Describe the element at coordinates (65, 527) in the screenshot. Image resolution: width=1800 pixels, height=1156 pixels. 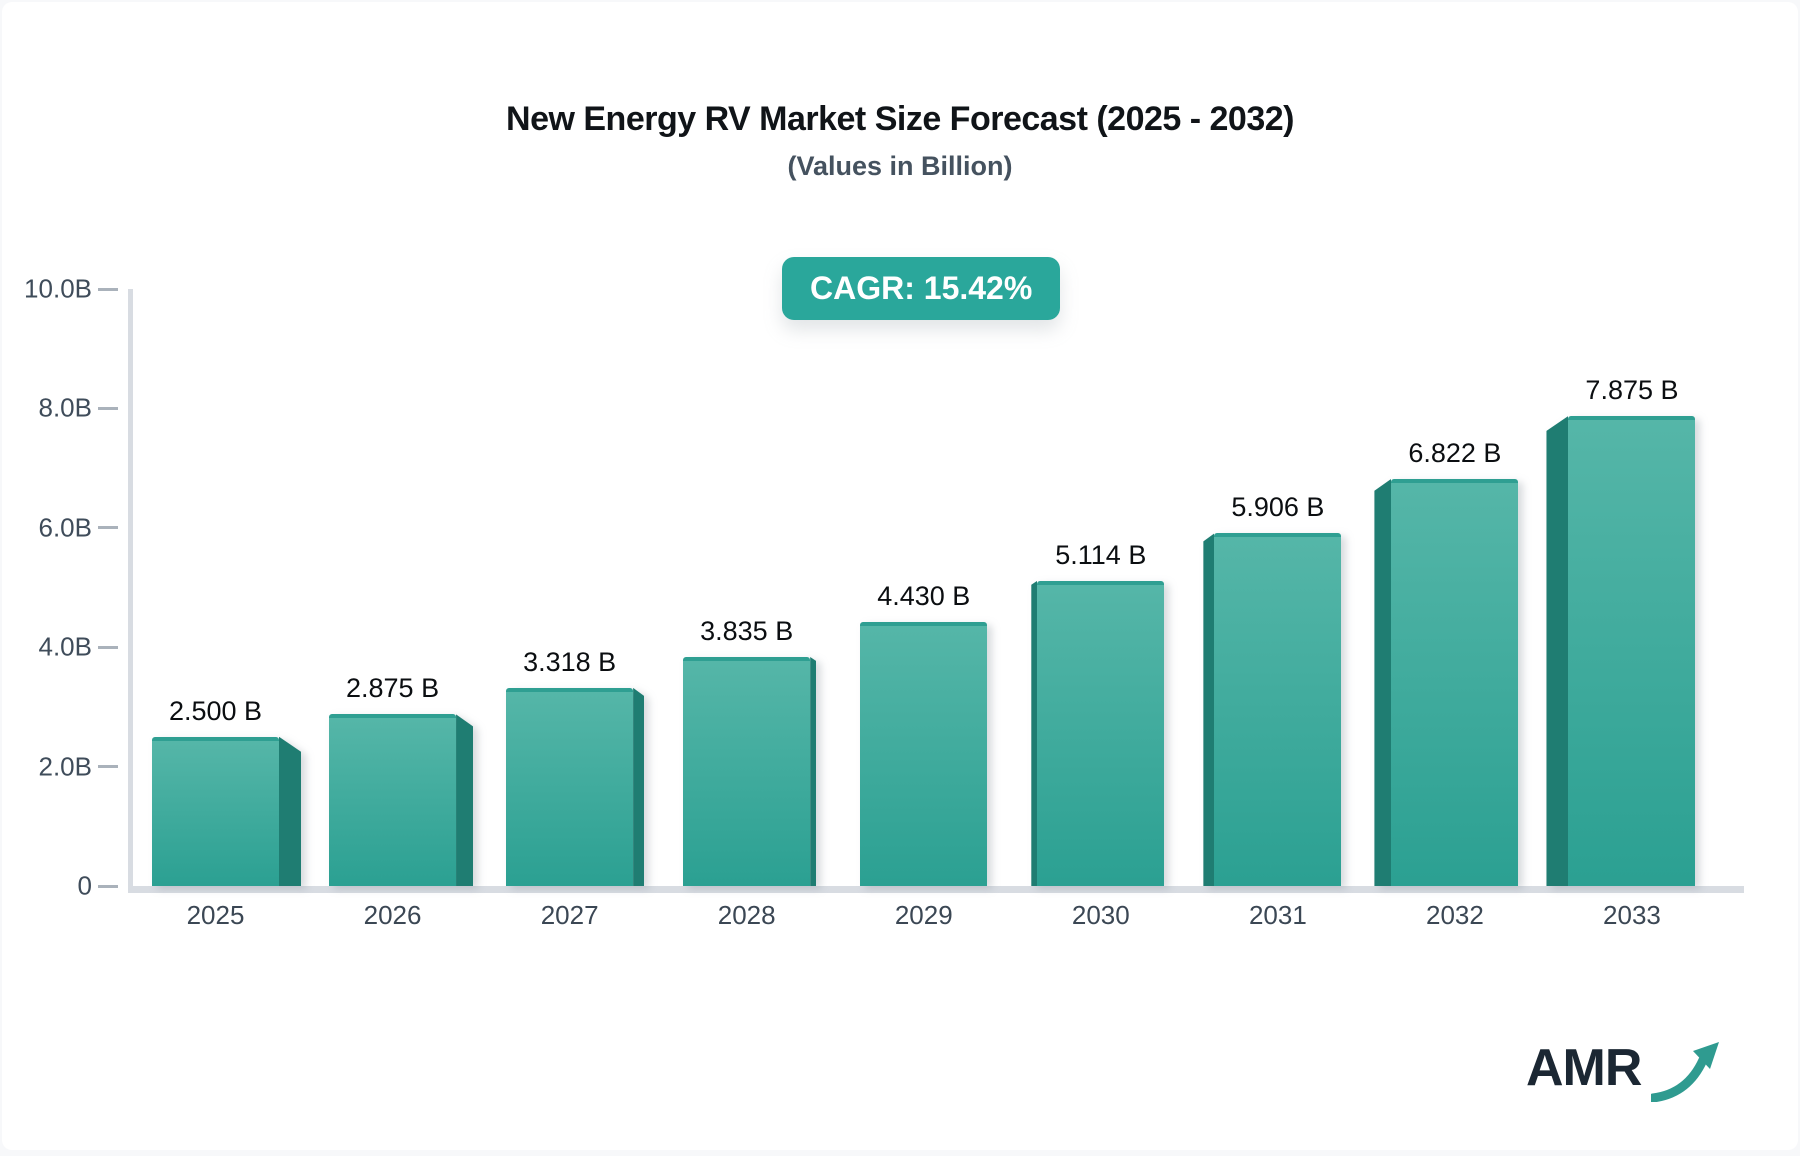
I see `y-axis-tick-label: 6.0B` at that location.